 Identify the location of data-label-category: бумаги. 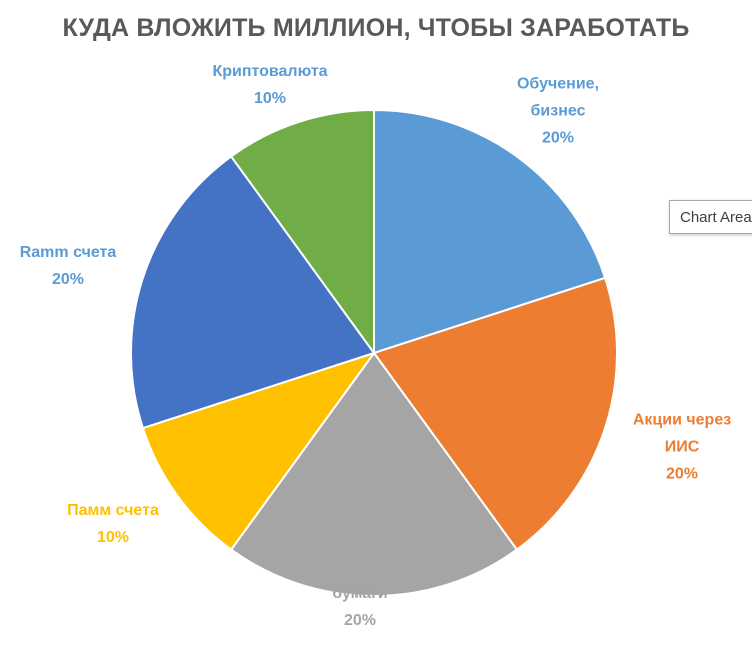
(360, 593).